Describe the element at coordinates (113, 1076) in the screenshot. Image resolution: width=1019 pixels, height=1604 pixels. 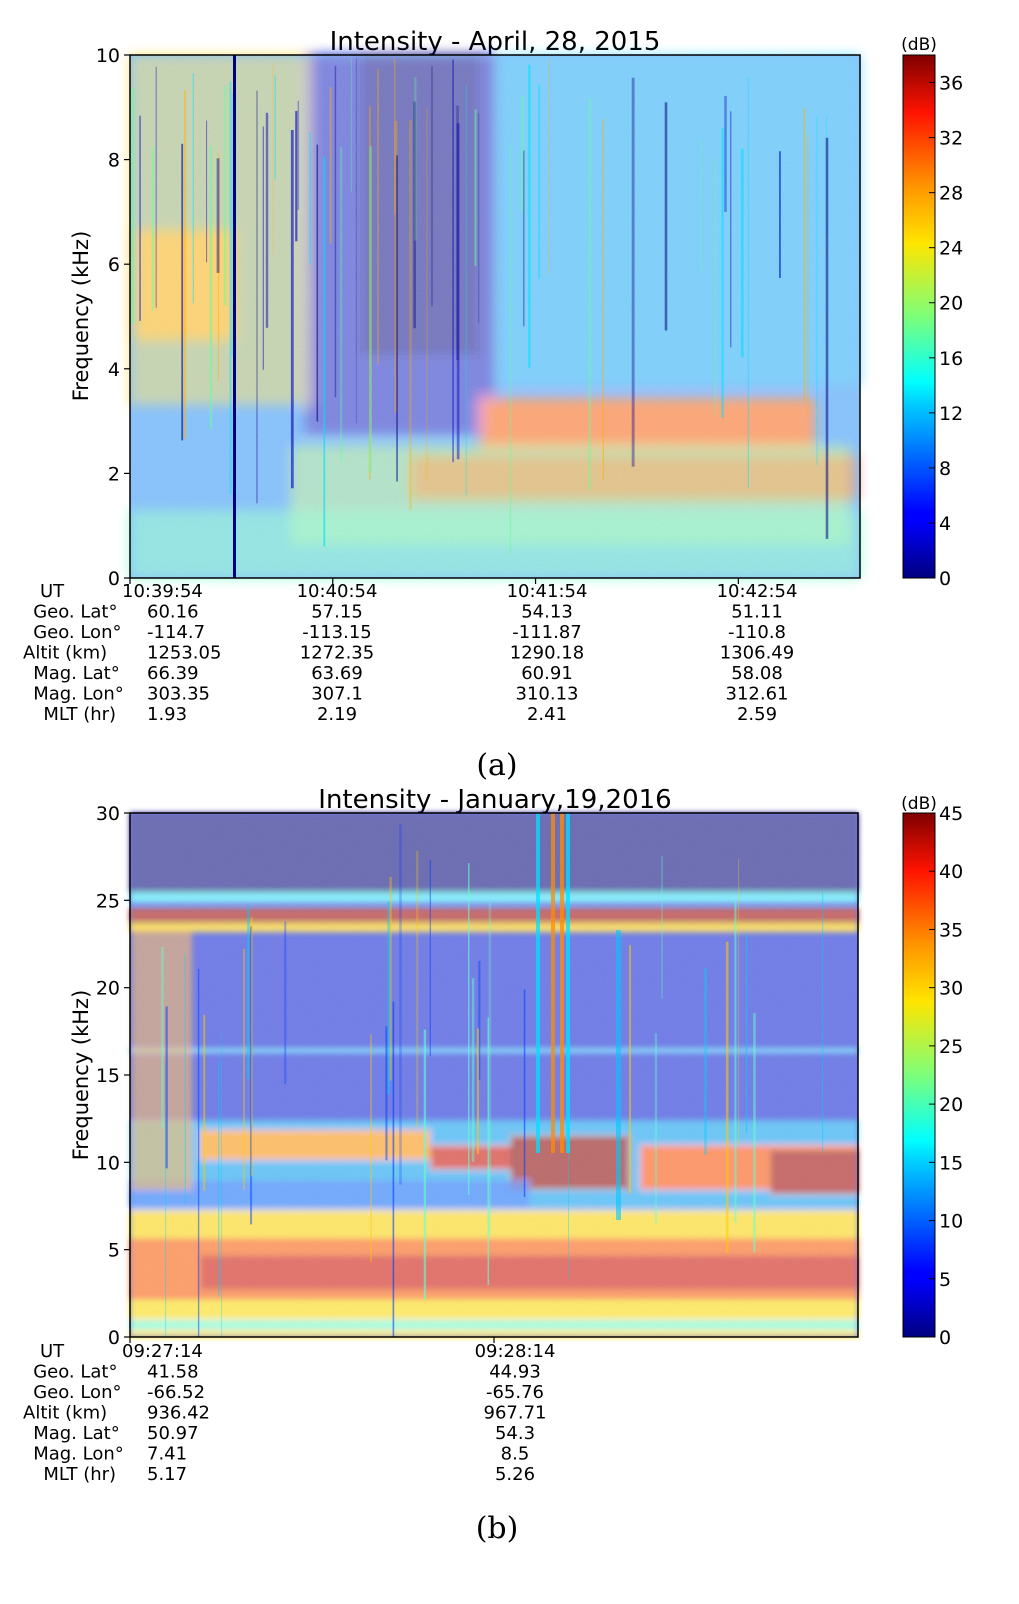
I see `panel-b-y-axis: 0 5 10 15 20 25 30` at that location.